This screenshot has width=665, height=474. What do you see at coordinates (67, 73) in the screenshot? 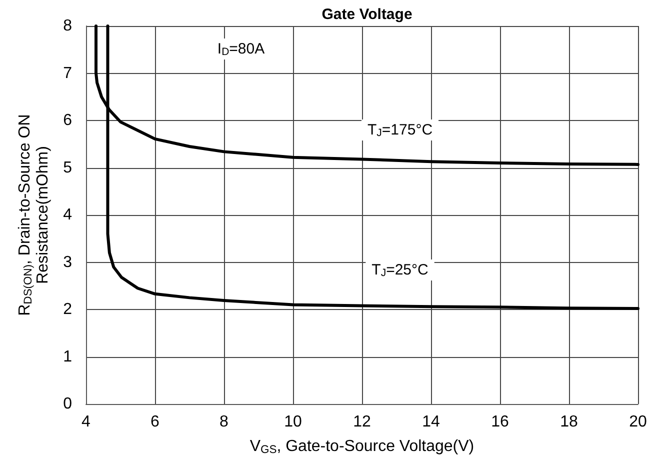
I see `y-tick-label: 7` at bounding box center [67, 73].